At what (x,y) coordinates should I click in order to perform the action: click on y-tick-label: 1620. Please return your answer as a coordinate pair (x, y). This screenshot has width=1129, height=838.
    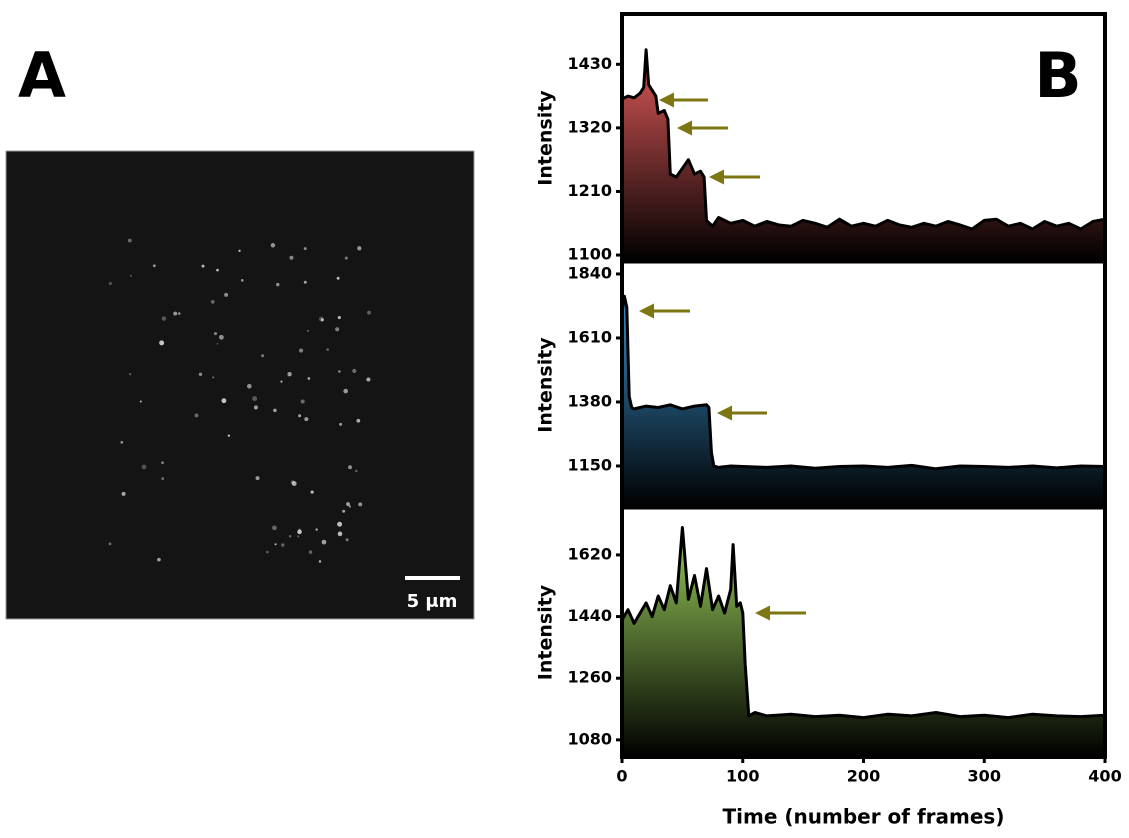
    Looking at the image, I should click on (589, 553).